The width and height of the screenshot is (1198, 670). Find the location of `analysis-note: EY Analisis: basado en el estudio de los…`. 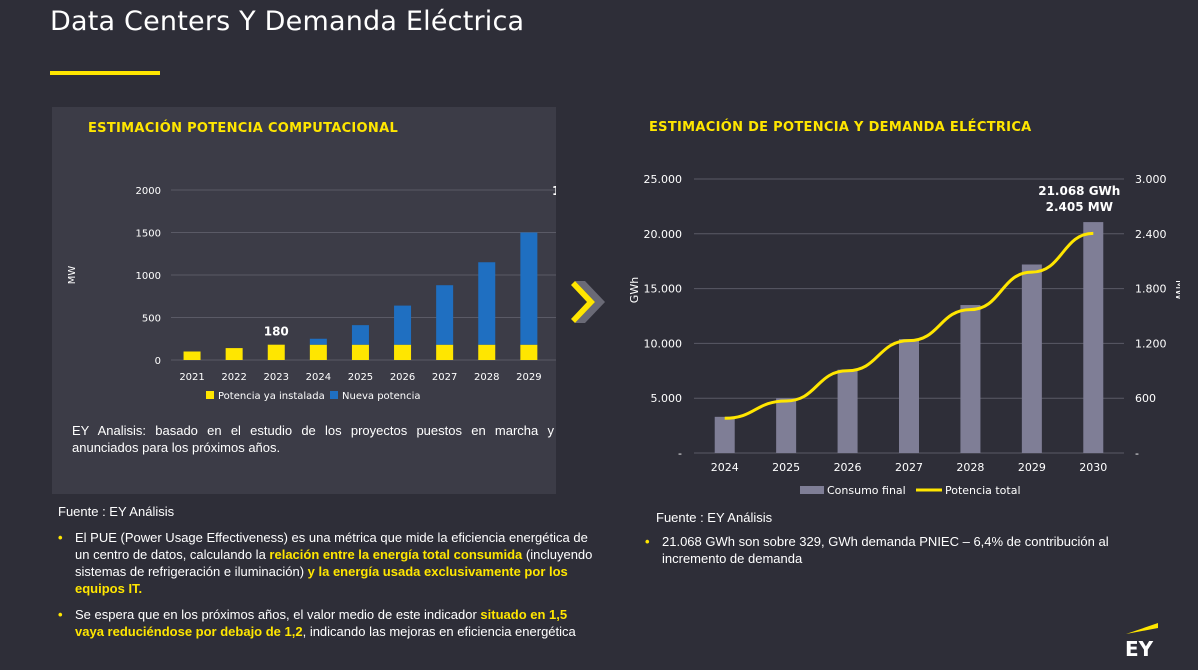

analysis-note: EY Analisis: basado en el estudio de los… is located at coordinates (313, 439).